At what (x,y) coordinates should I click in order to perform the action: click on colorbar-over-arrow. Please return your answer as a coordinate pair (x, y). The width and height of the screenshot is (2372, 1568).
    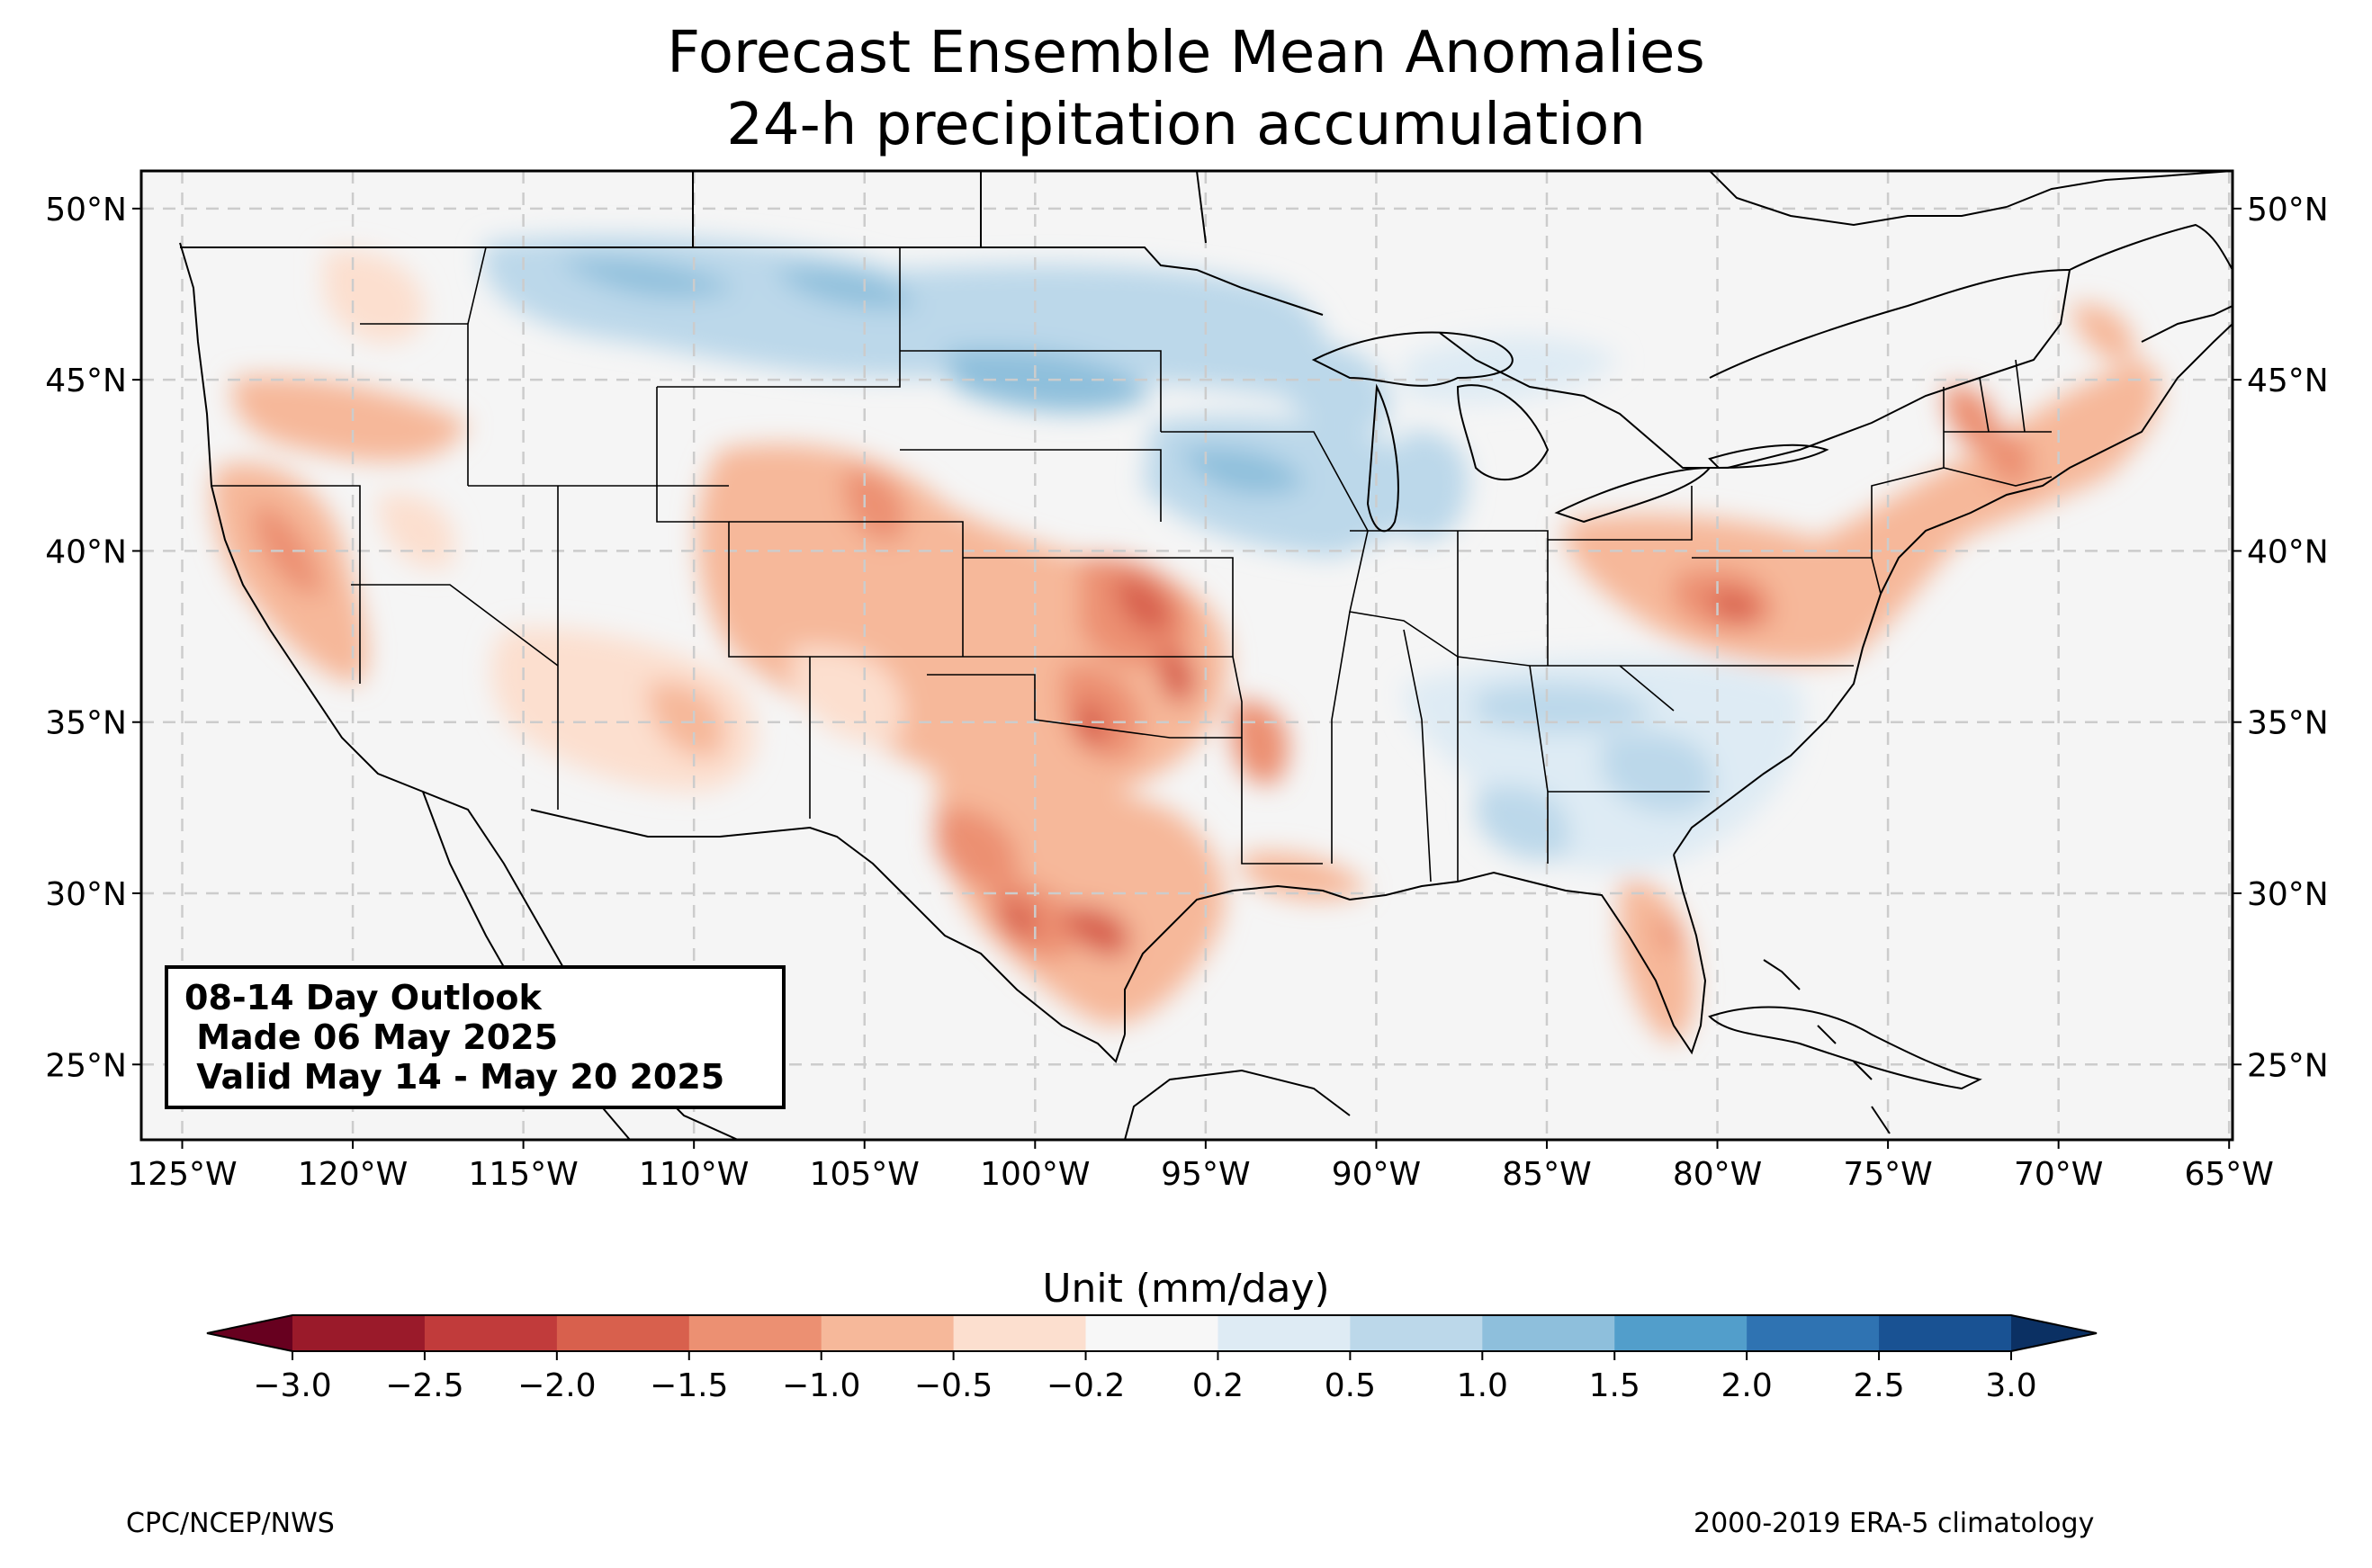
    Looking at the image, I should click on (2054, 1333).